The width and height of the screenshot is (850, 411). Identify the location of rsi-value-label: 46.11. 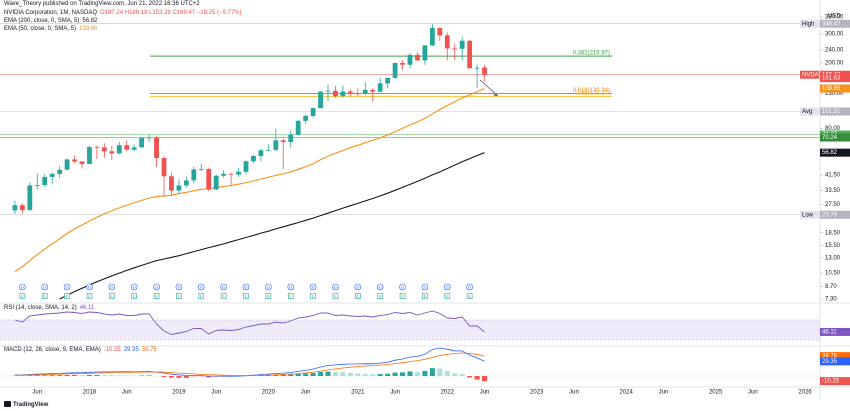
(829, 333).